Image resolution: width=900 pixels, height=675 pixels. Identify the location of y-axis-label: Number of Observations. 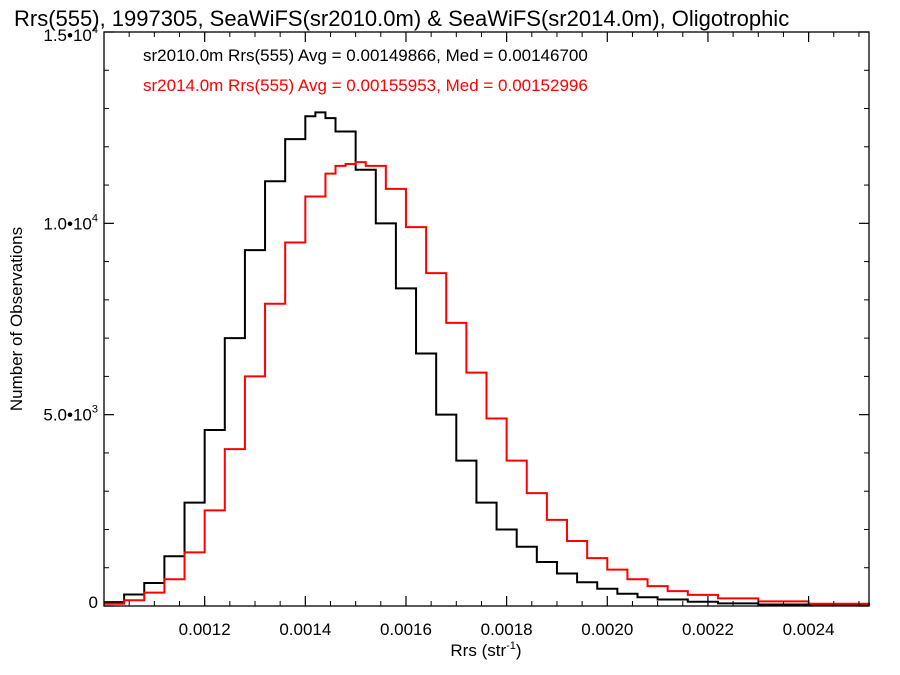
(16, 319).